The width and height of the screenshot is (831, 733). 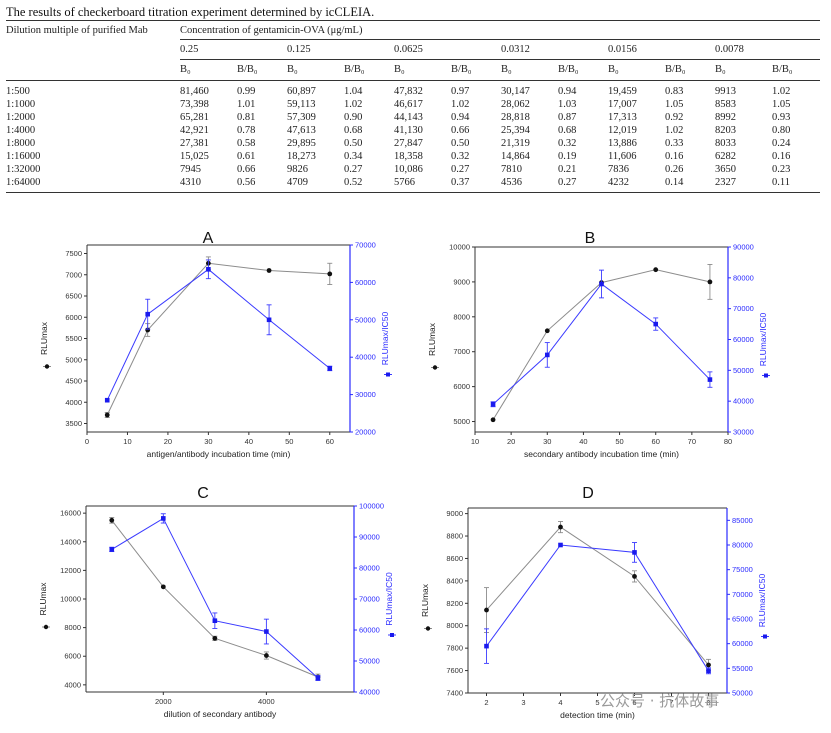 What do you see at coordinates (194, 156) in the screenshot?
I see `b0-cell: 15,025` at bounding box center [194, 156].